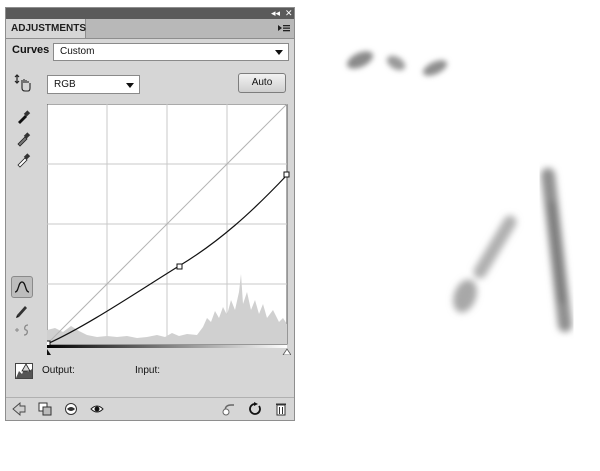  I want to click on view-previous-state-icon, so click(71, 409).